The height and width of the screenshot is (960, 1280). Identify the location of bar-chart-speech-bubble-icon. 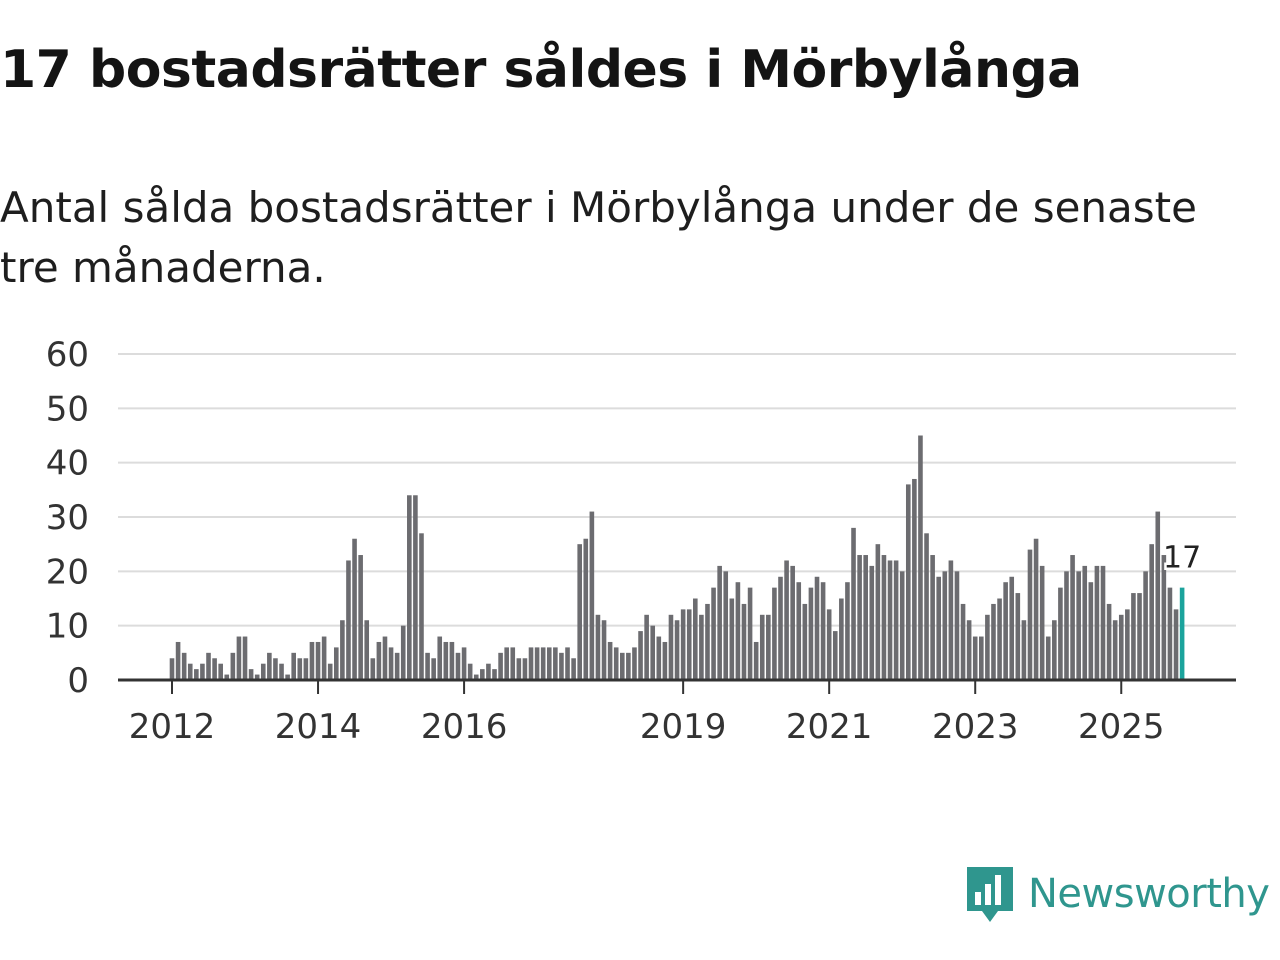
(990, 894).